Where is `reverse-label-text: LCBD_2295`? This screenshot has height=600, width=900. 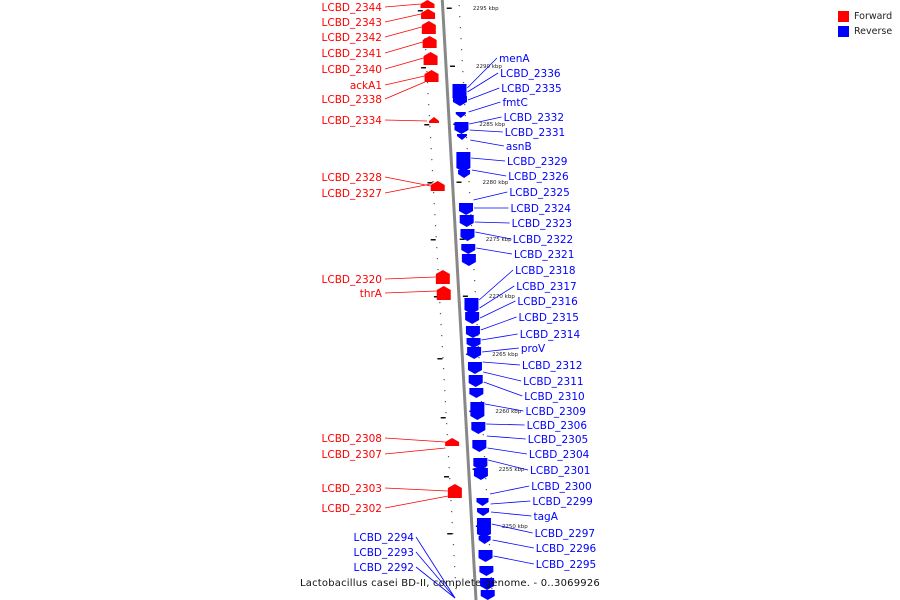
reverse-label-text: LCBD_2295 is located at coordinates (566, 565).